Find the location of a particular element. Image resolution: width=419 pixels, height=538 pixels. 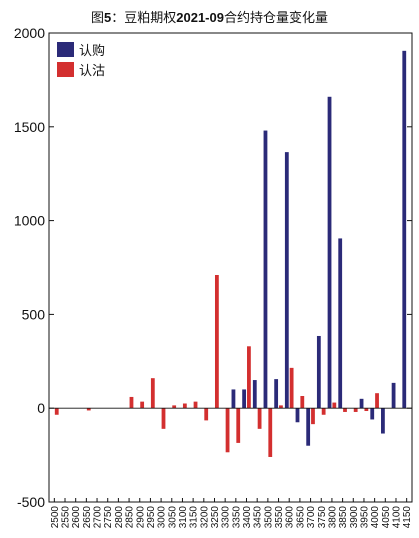

x-tick-label: 3050 is located at coordinates (172, 517).